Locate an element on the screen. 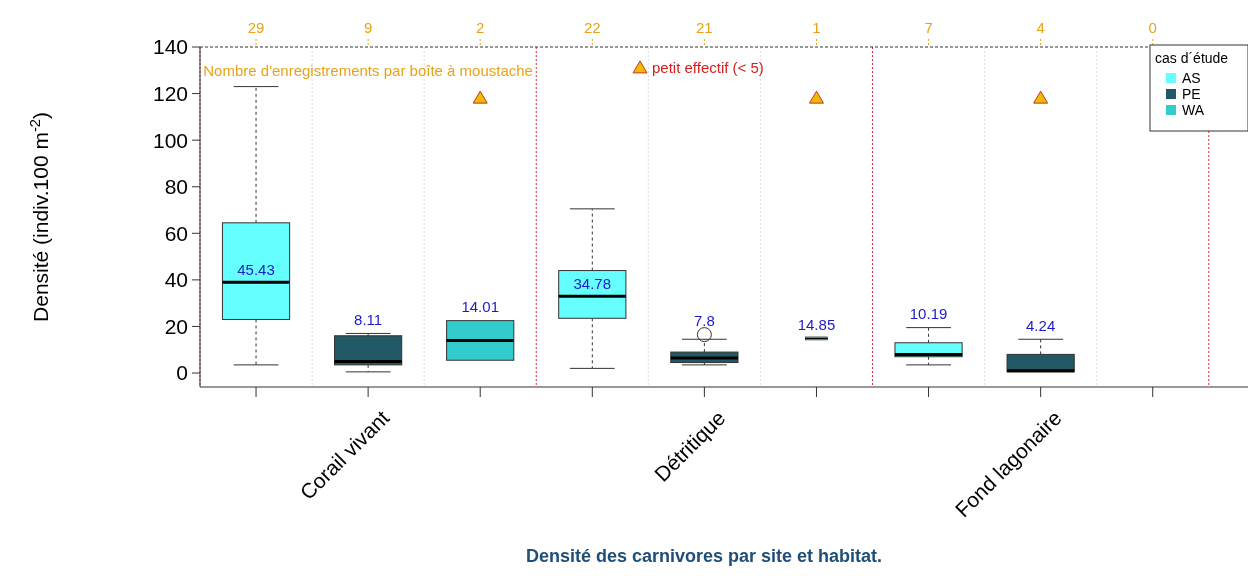 The height and width of the screenshot is (580, 1256). text: 4 is located at coordinates (1040, 27).